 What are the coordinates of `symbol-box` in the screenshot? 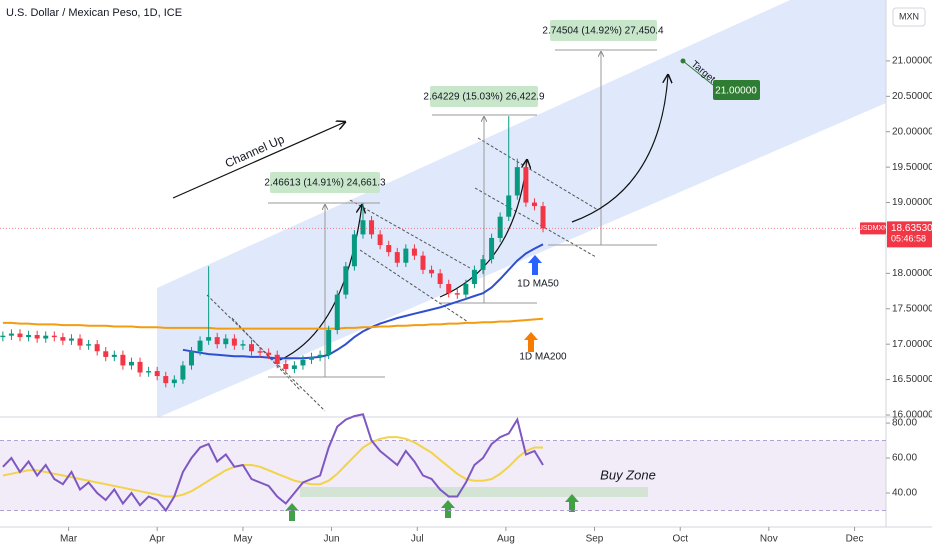 It's located at (873, 228).